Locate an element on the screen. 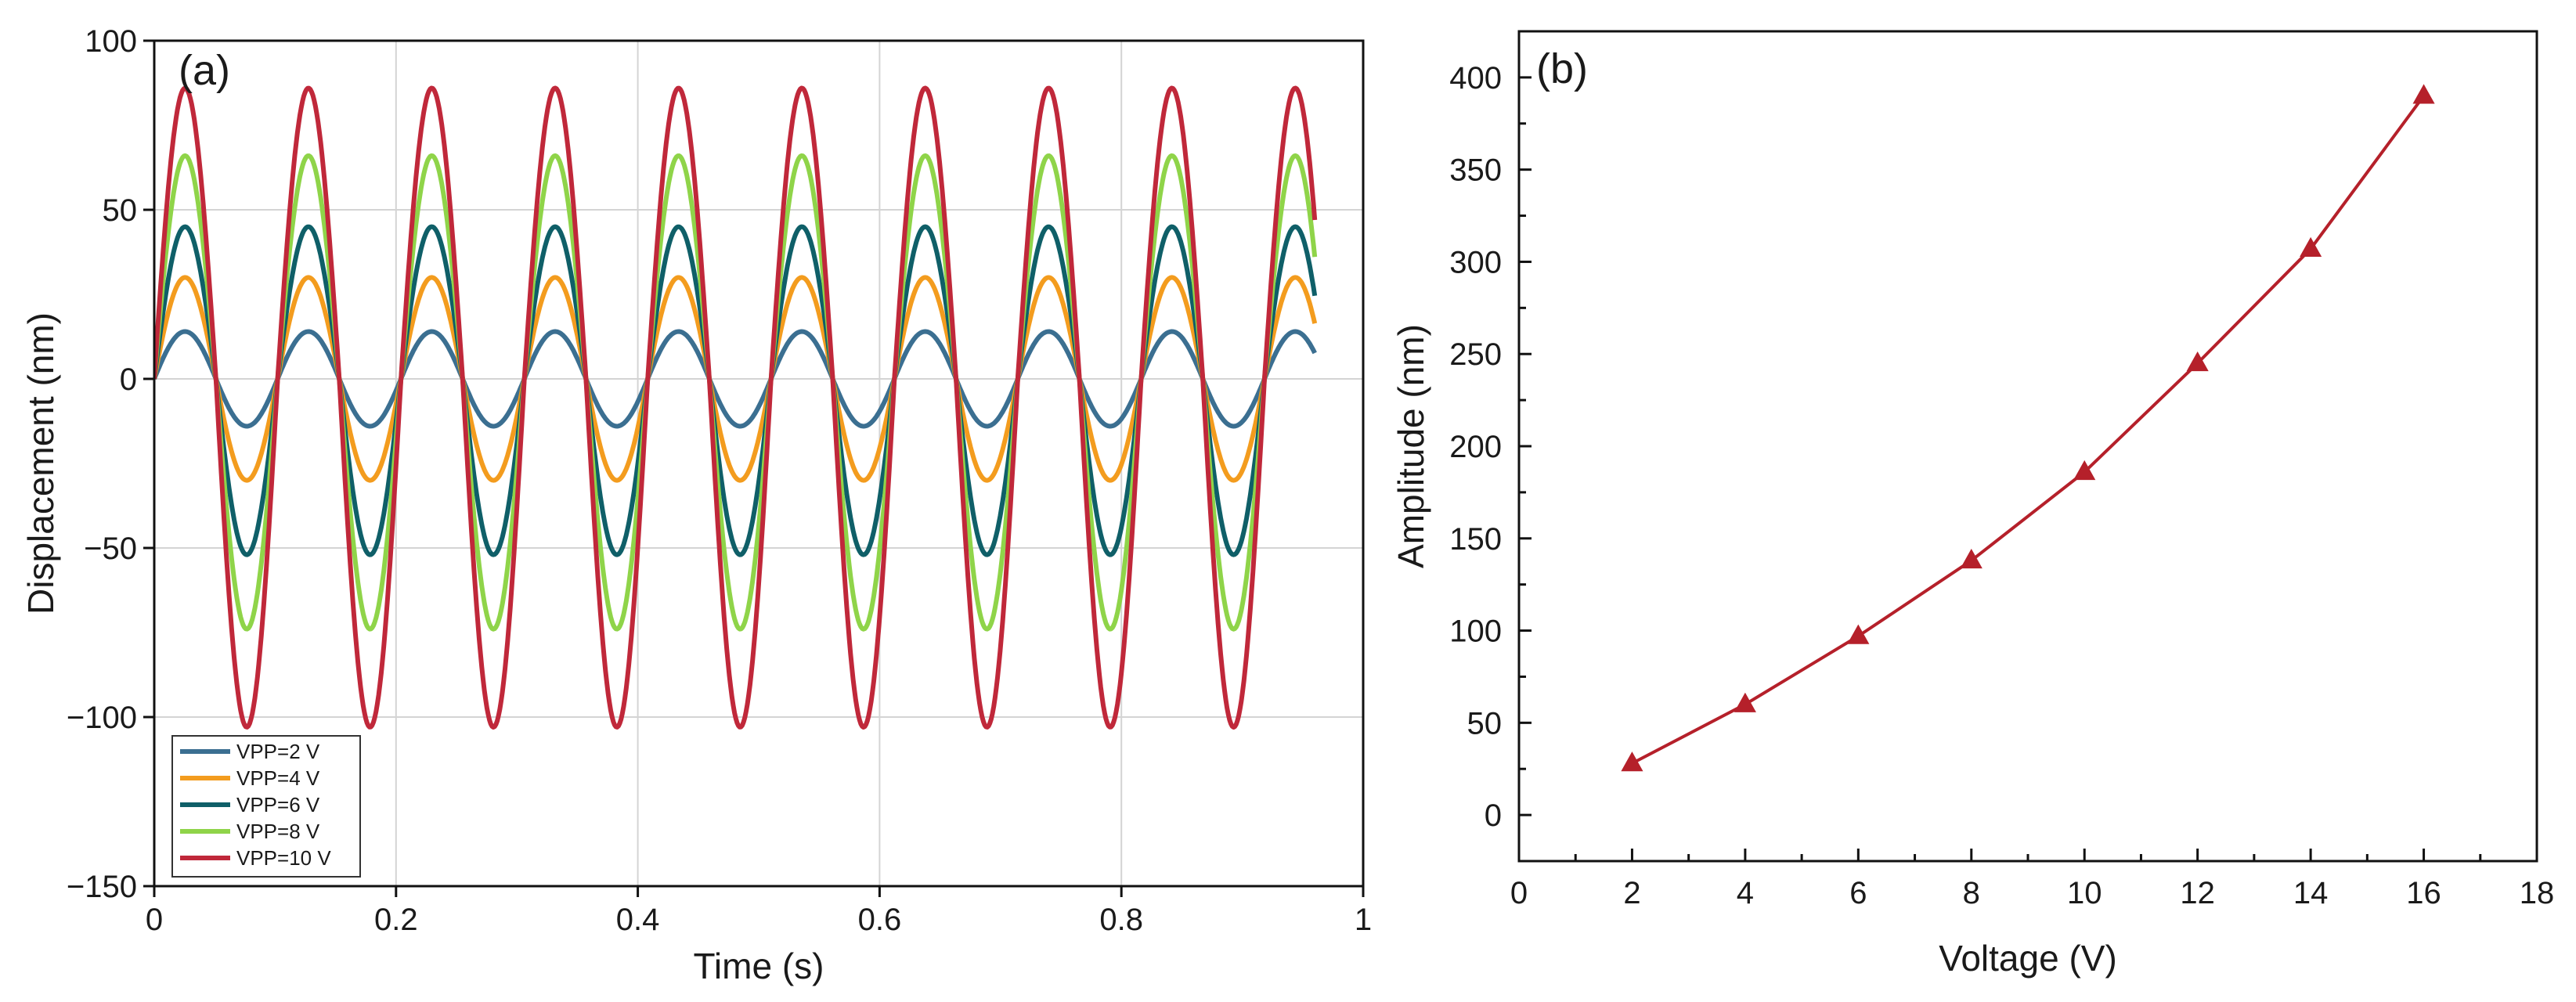  x-tick-label: 0.8 is located at coordinates (1121, 920).